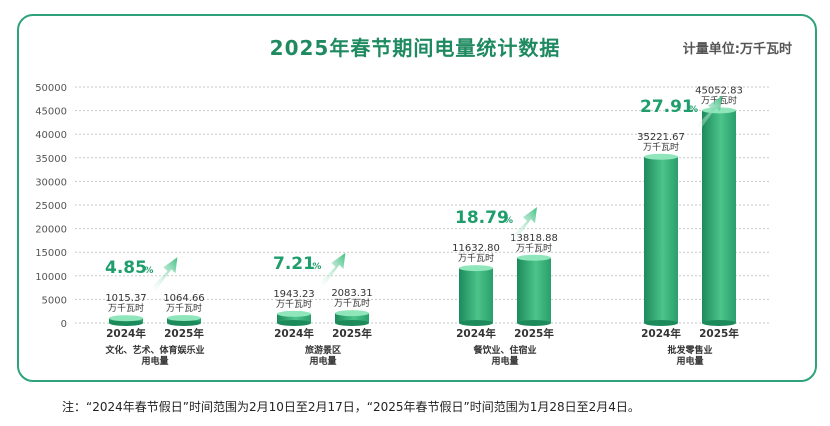 Image resolution: width=830 pixels, height=426 pixels. Describe the element at coordinates (504, 350) in the screenshot. I see `category-label: 餐饮业、住宿业` at that location.